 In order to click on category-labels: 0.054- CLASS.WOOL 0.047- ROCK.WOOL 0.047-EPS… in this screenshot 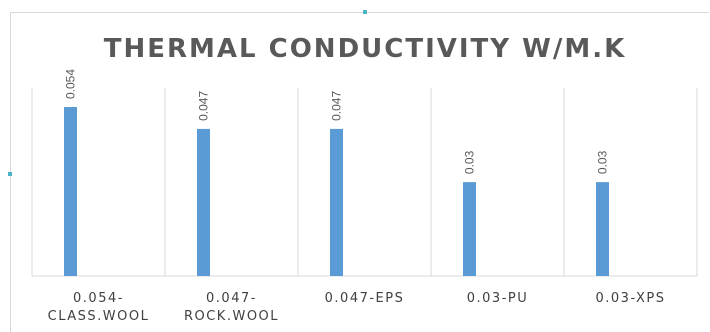, I will do `click(357, 307)`.